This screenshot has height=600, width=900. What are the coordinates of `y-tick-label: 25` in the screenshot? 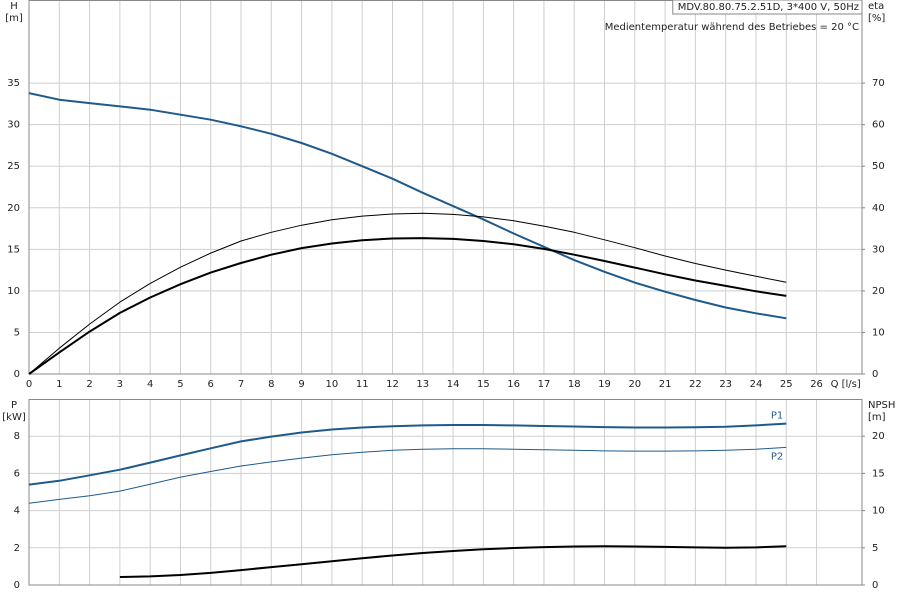 It's located at (13, 166).